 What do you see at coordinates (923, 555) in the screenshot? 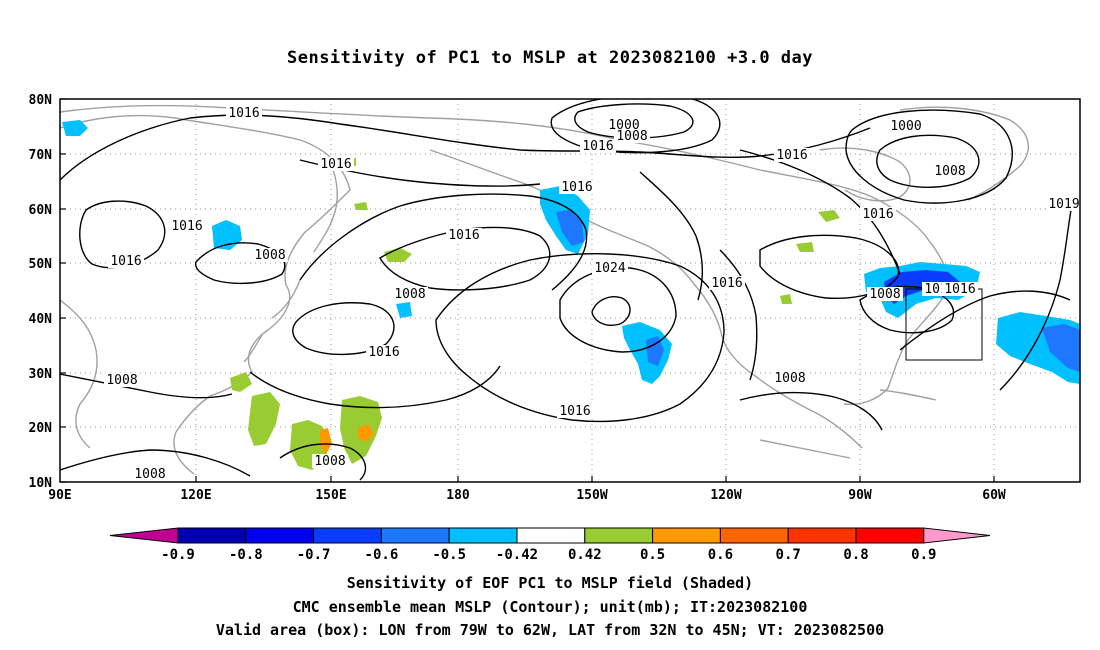
I see `colorbar-tick-label: 0.9` at bounding box center [923, 555].